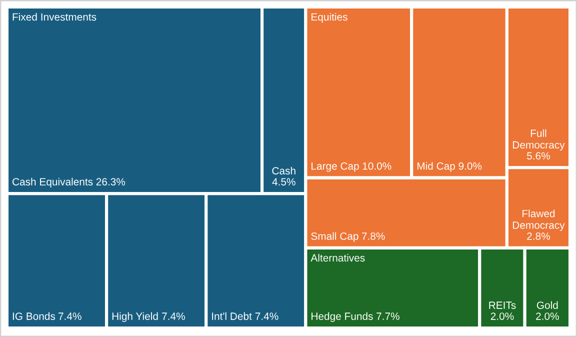 Image resolution: width=577 pixels, height=337 pixels. I want to click on data-label: 2.8%, so click(538, 236).